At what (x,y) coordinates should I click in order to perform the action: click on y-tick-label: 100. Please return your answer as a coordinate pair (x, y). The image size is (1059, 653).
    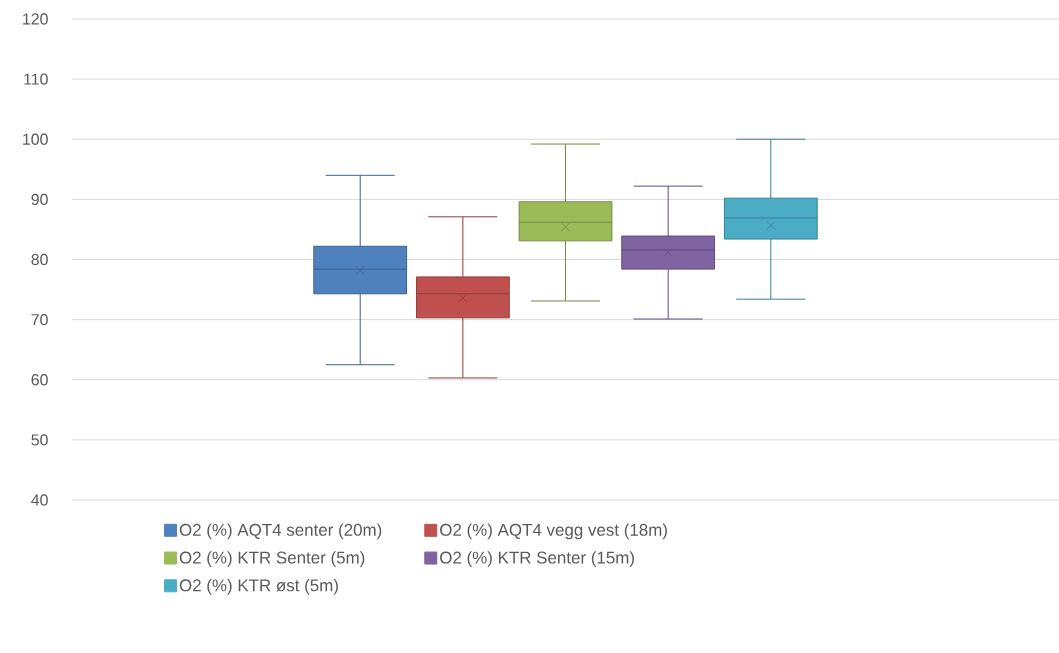
    Looking at the image, I should click on (35, 139).